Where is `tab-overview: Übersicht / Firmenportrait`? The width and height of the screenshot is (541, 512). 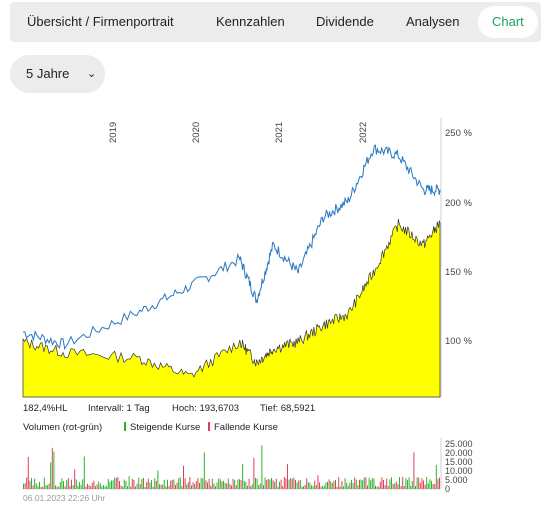
tab-overview: Übersicht / Firmenportrait is located at coordinates (100, 21).